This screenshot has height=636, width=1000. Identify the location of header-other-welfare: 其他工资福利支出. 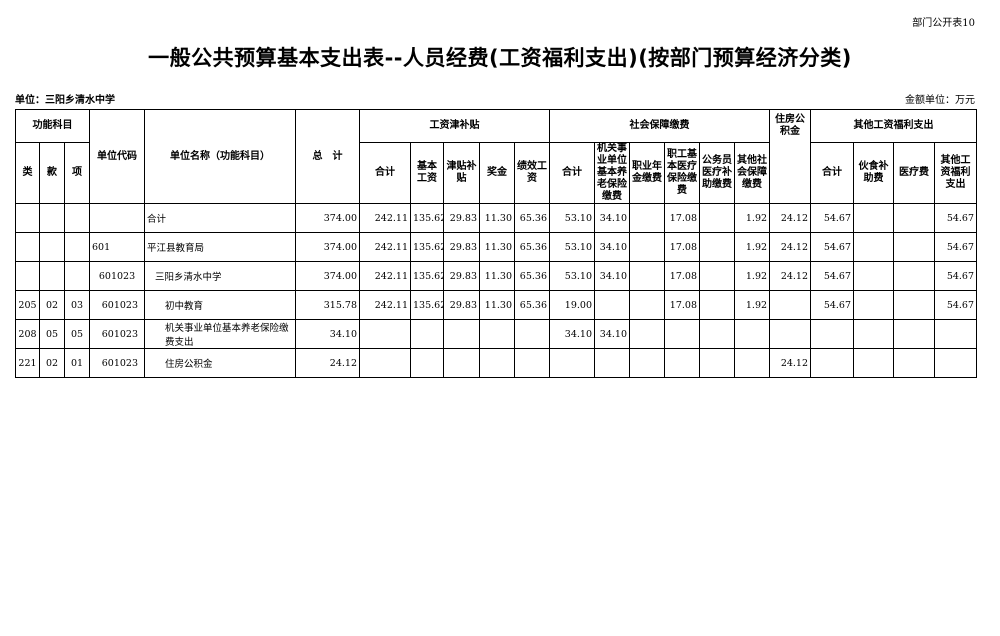
(956, 173).